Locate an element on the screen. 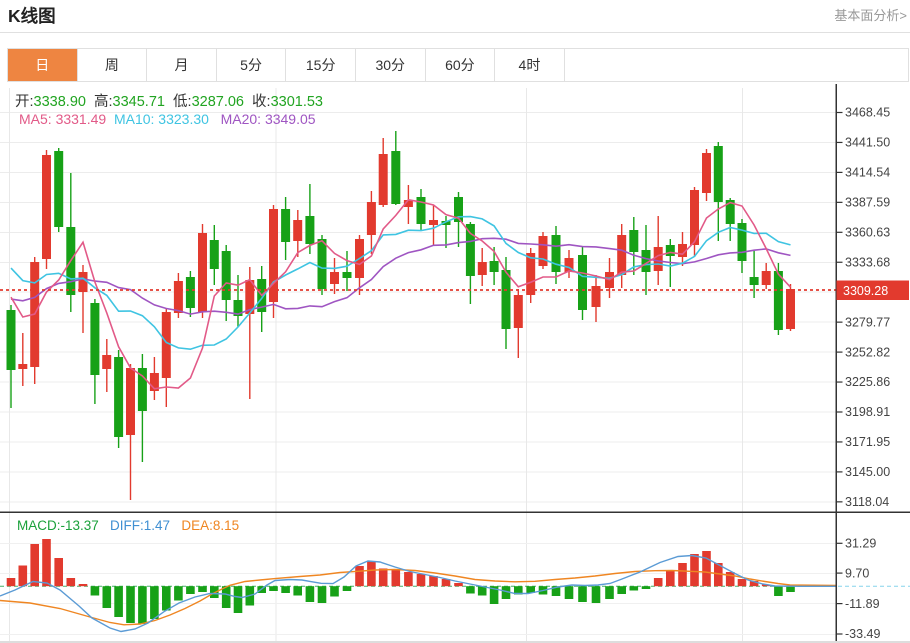  svg-text: 3414.54 is located at coordinates (867, 173).